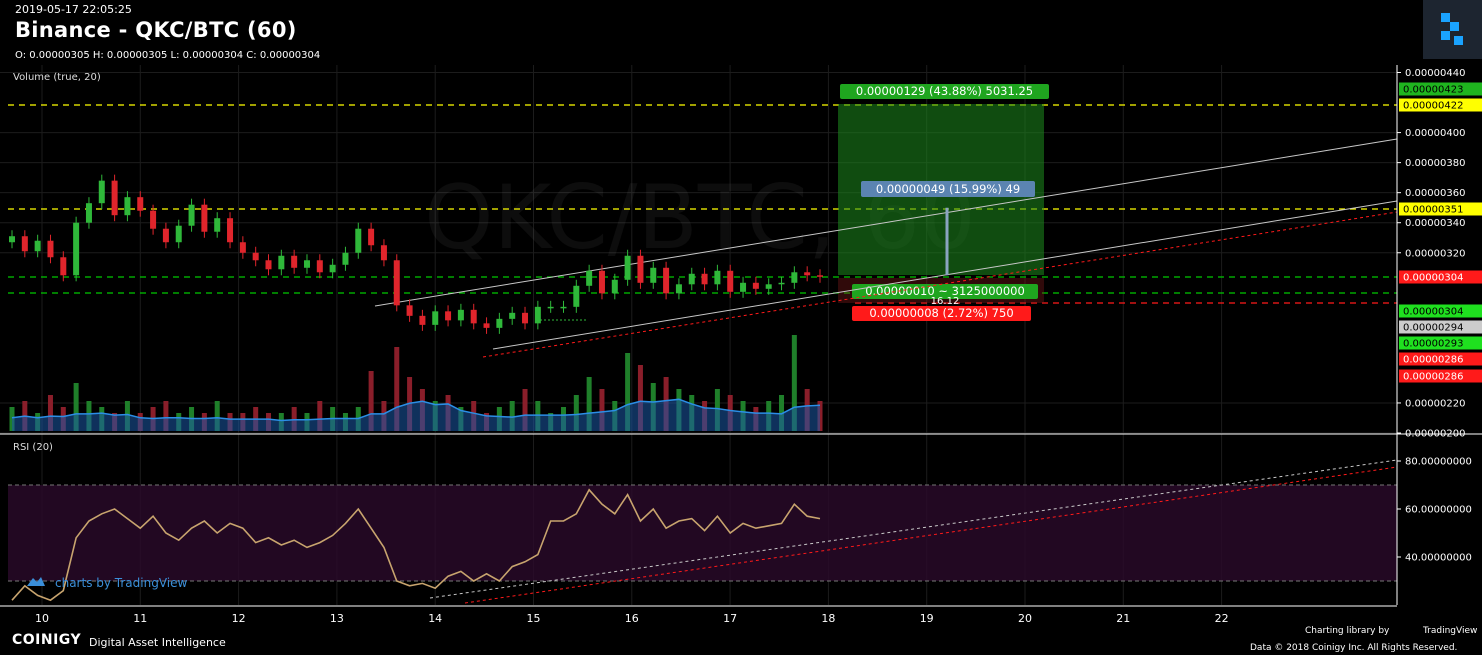  I want to click on price-measure-tool: 0.00000049 (15.99%) 49, so click(948, 228).